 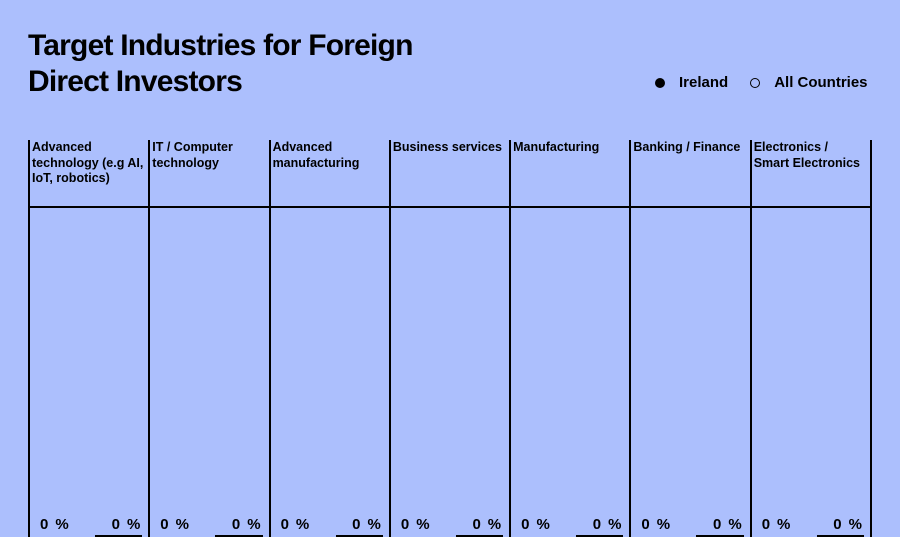 What do you see at coordinates (755, 82) in the screenshot?
I see `hollow-circle-icon` at bounding box center [755, 82].